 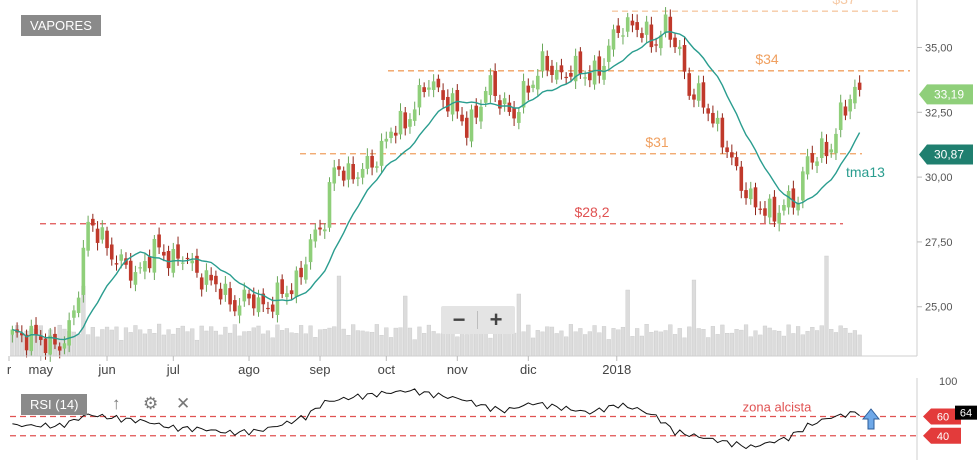 What do you see at coordinates (151, 403) in the screenshot?
I see `gear-icon: ⚙` at bounding box center [151, 403].